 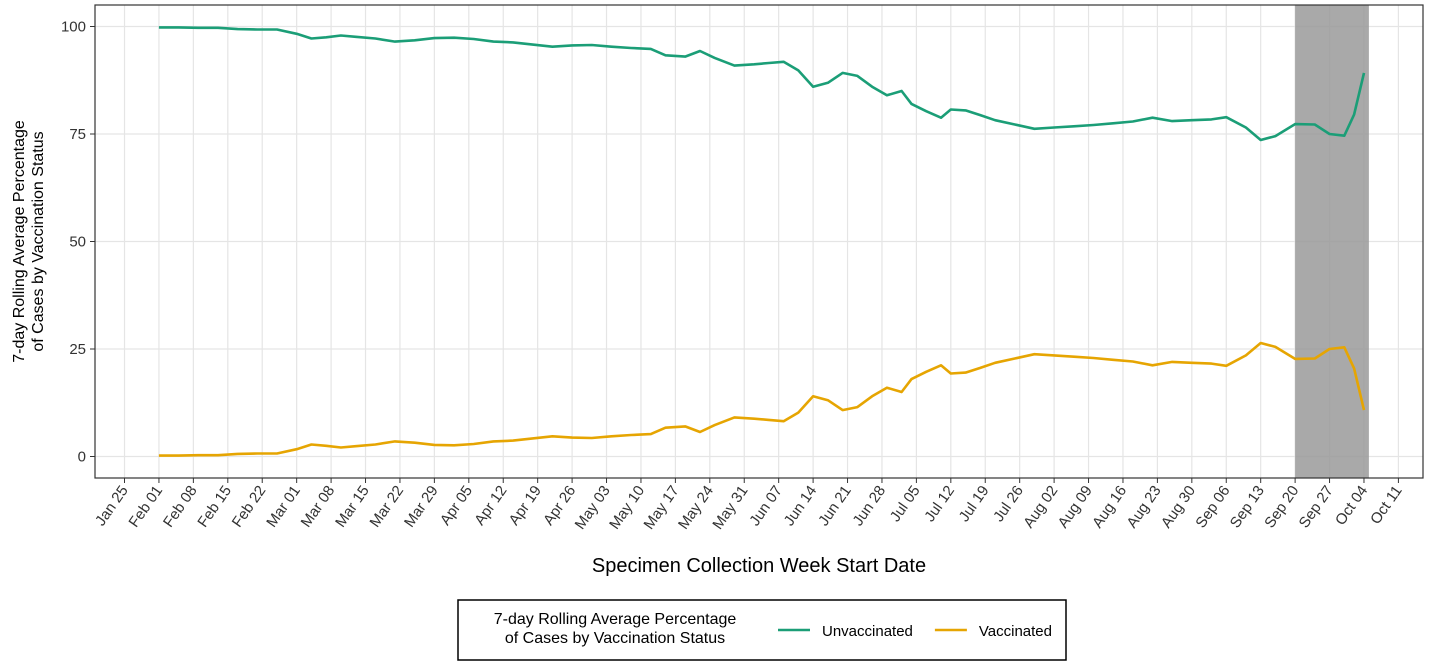 I want to click on legend-label: Unvaccinated, so click(x=867, y=631).